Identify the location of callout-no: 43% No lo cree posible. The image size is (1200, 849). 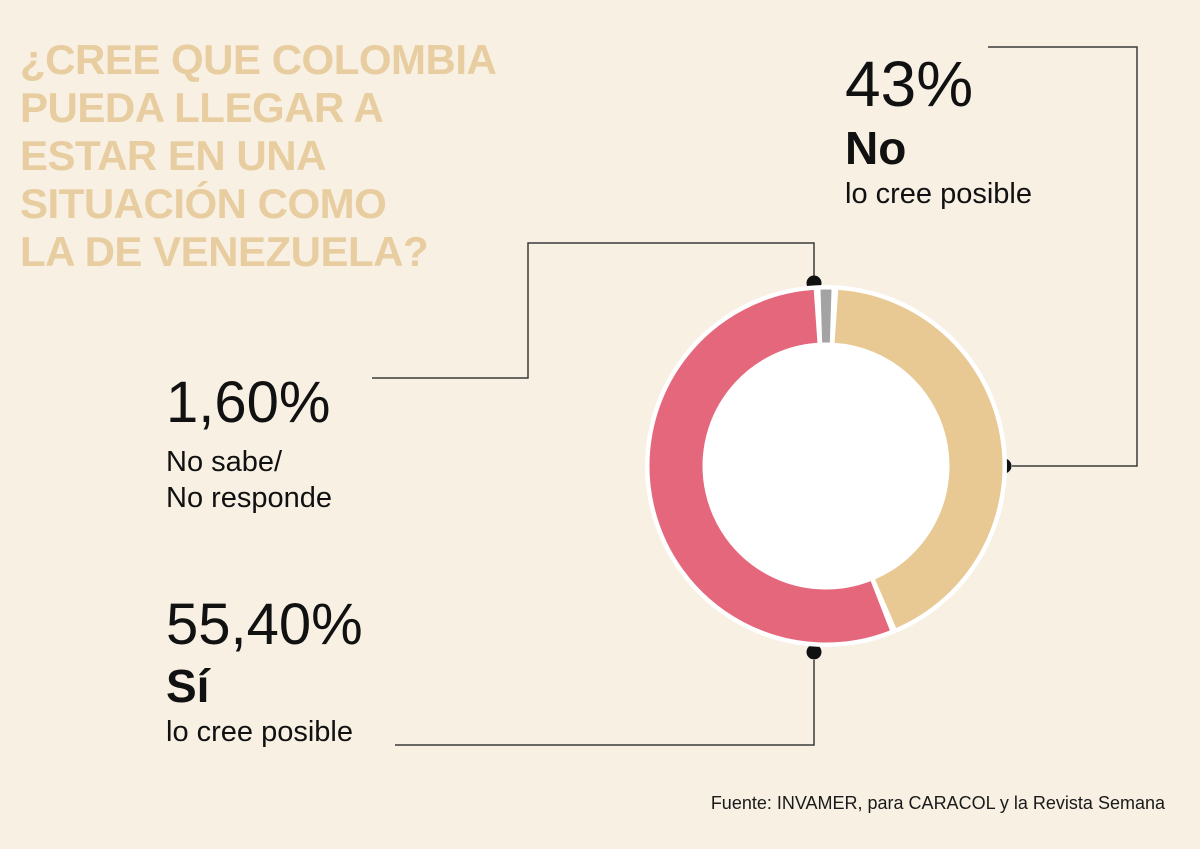
(938, 132).